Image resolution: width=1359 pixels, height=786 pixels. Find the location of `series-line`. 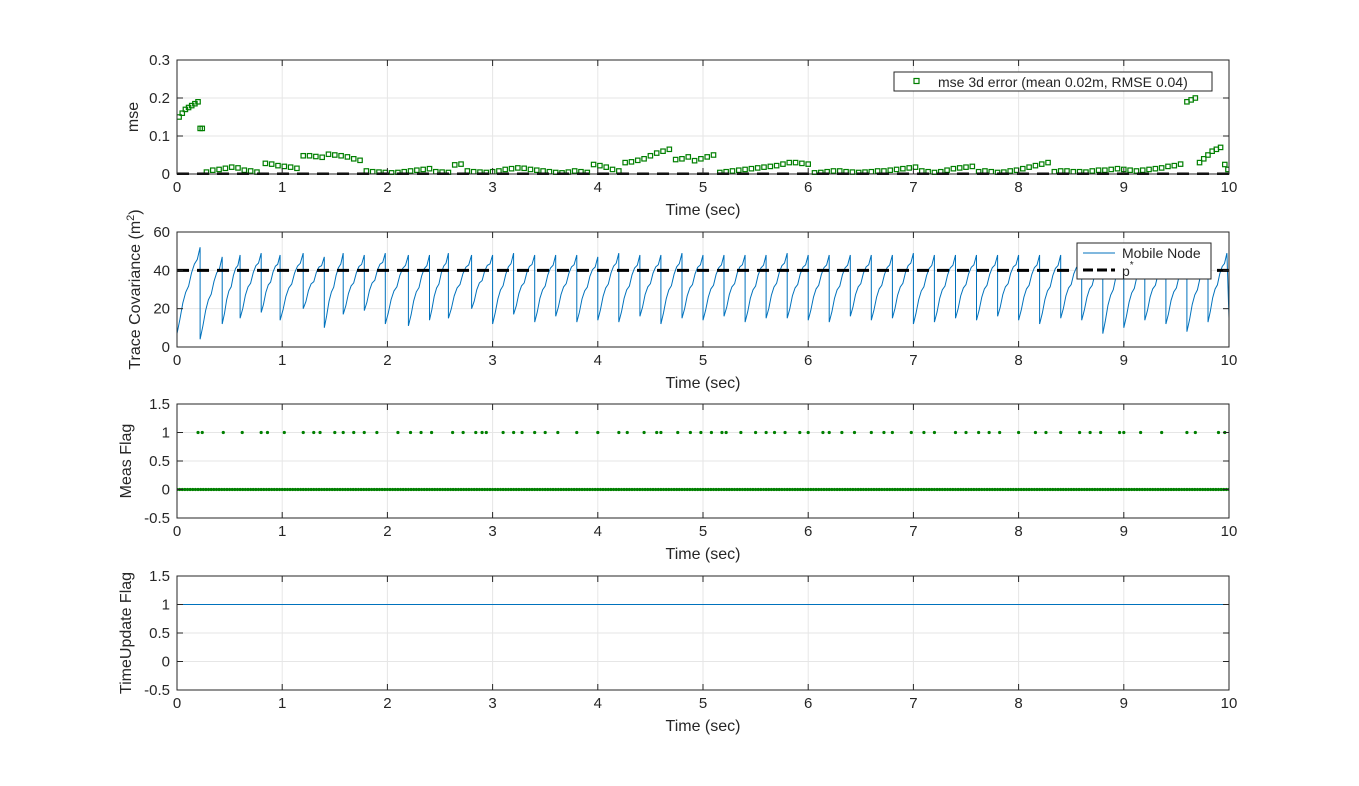

series-line is located at coordinates (703, 293).